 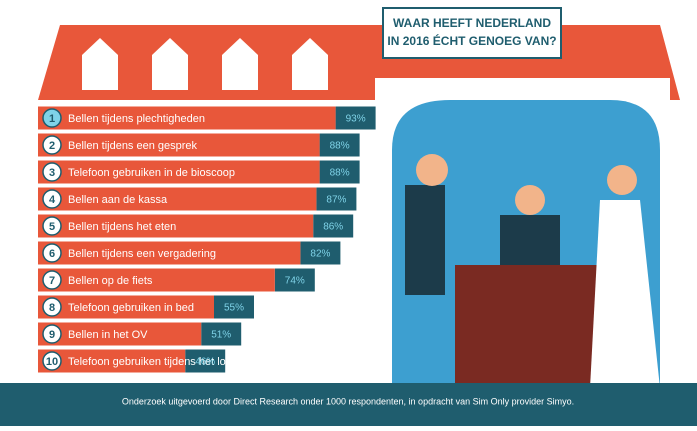 What do you see at coordinates (472, 23) in the screenshot?
I see `chart-title: WAAR HEEFT NEDERLAND` at bounding box center [472, 23].